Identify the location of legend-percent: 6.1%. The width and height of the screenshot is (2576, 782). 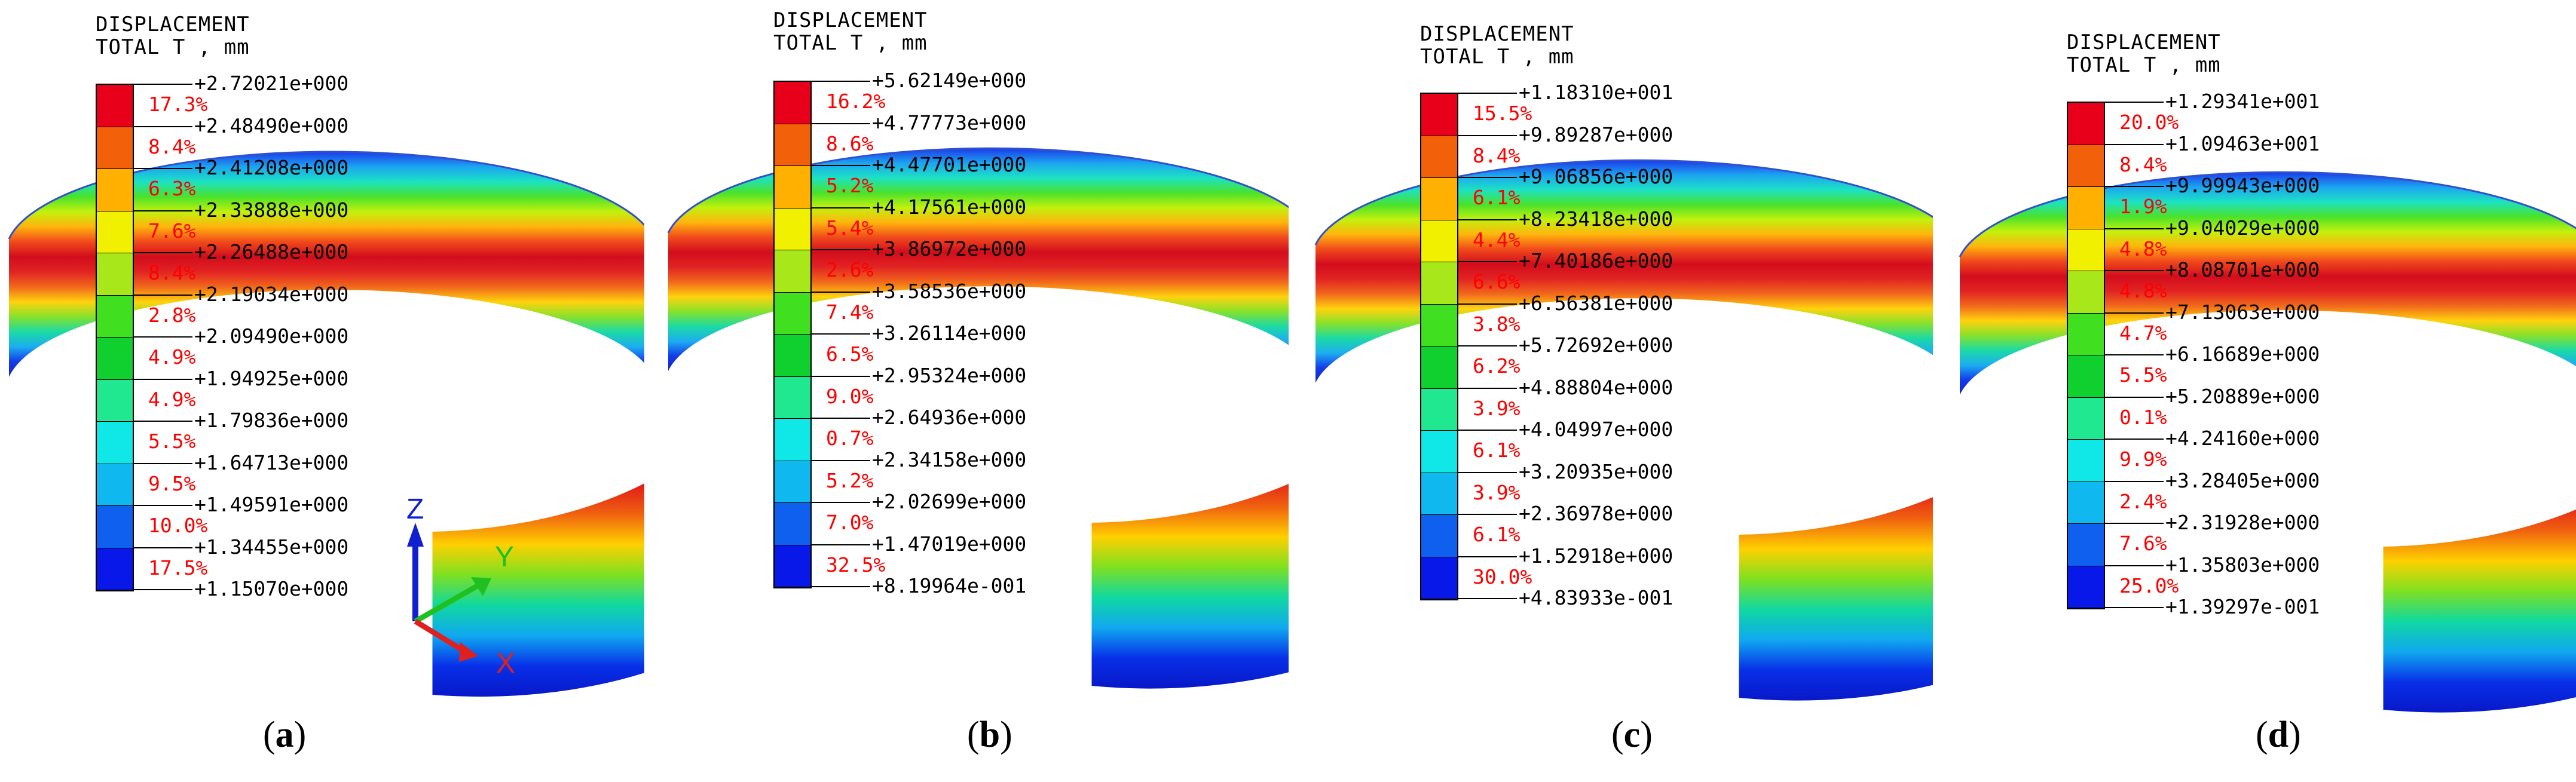
(1496, 198).